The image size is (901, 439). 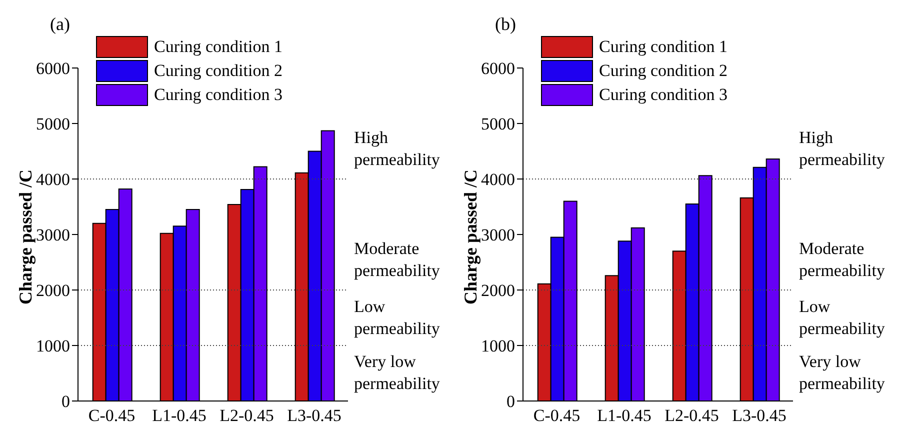 I want to click on chart-title: (a), so click(x=60, y=24).